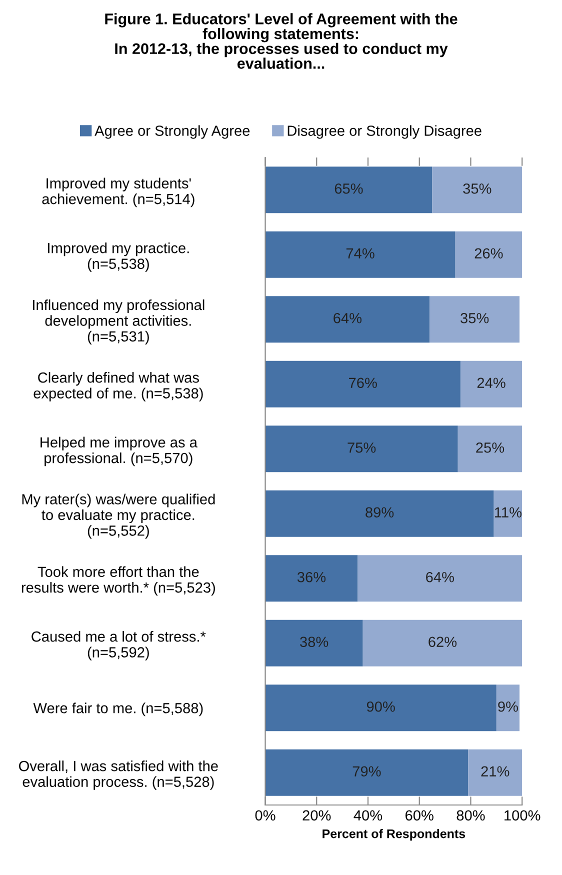 The image size is (562, 875). I want to click on data-label: 25%, so click(490, 447).